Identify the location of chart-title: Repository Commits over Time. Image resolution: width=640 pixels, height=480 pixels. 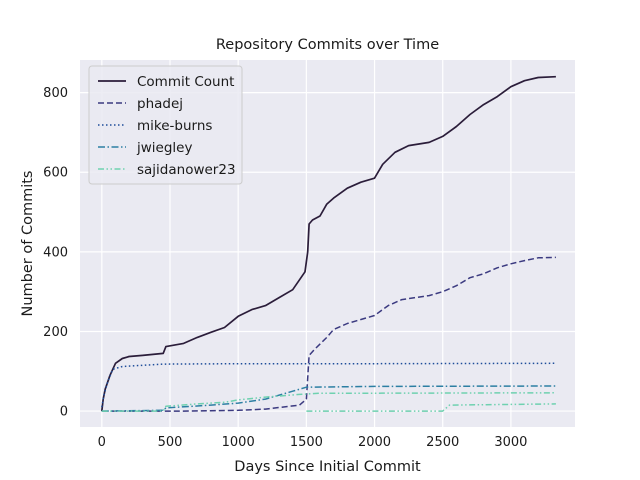
(327, 45).